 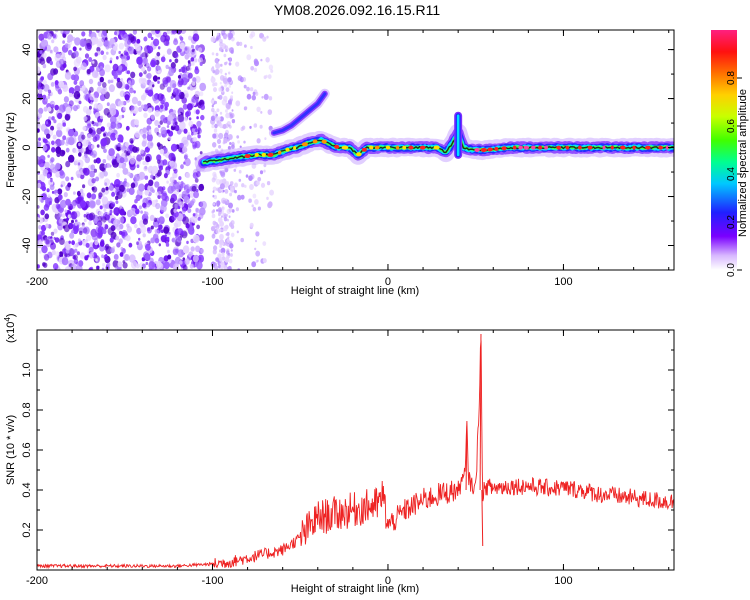 I want to click on spectrogram-xtick-label: 100, so click(x=563, y=282).